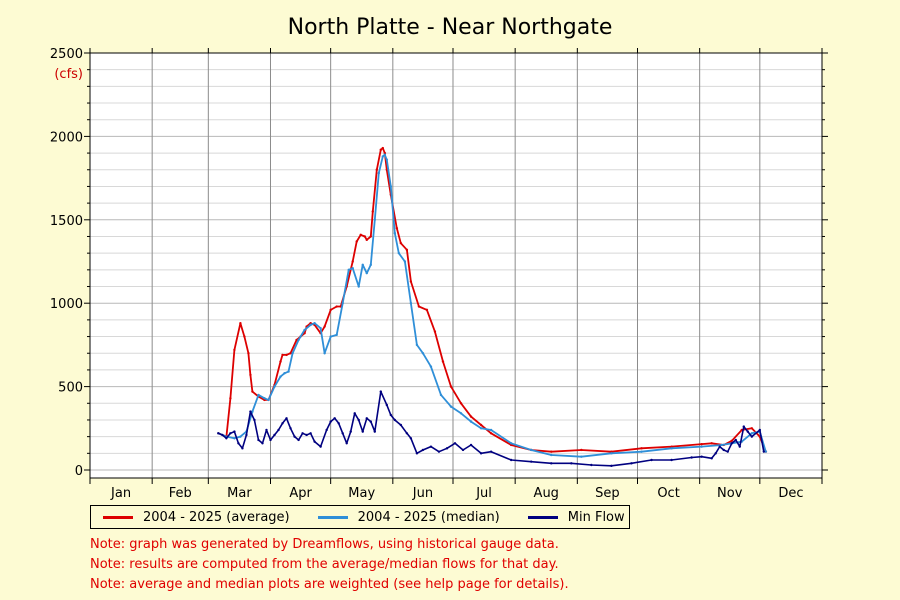  I want to click on x-tick-label: Aug, so click(546, 493).